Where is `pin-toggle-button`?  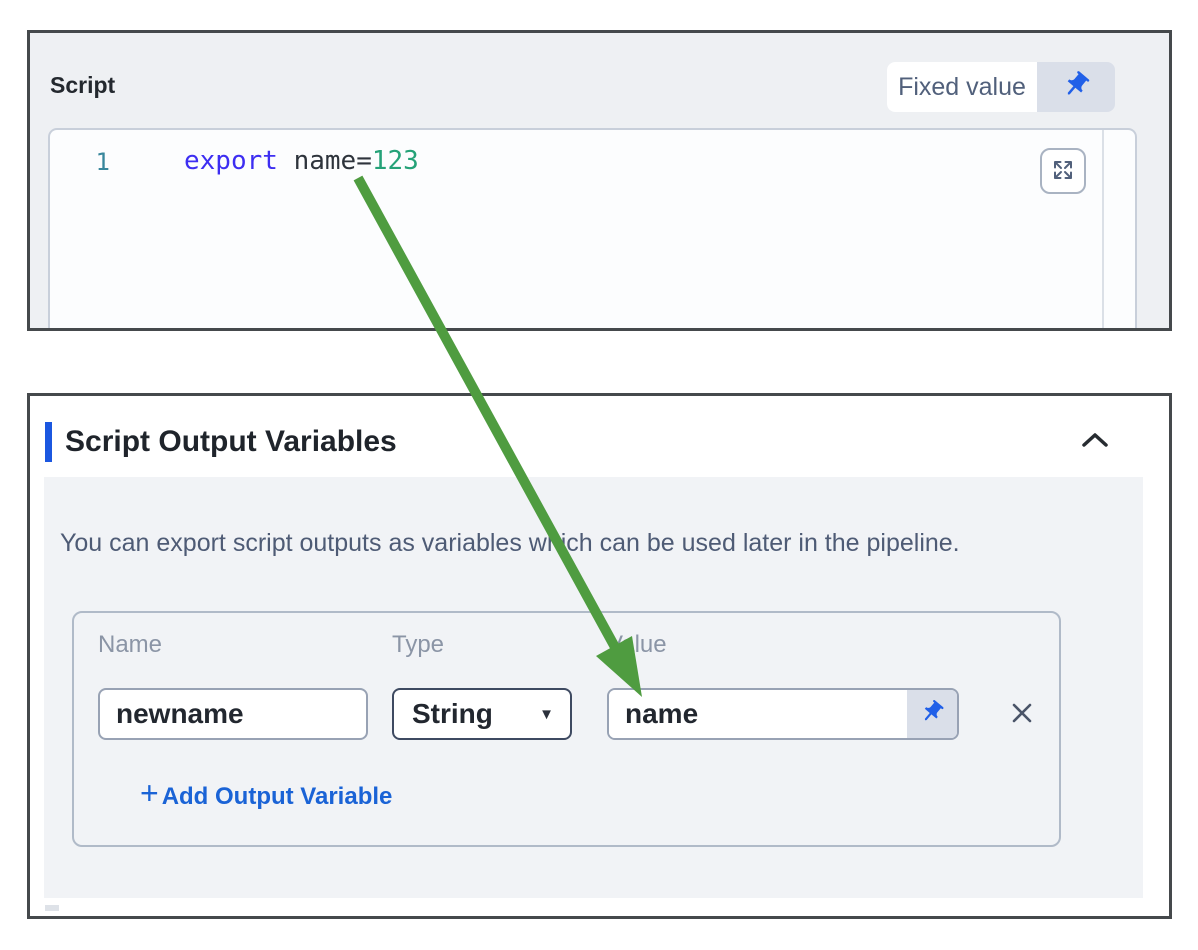
pin-toggle-button is located at coordinates (1076, 87).